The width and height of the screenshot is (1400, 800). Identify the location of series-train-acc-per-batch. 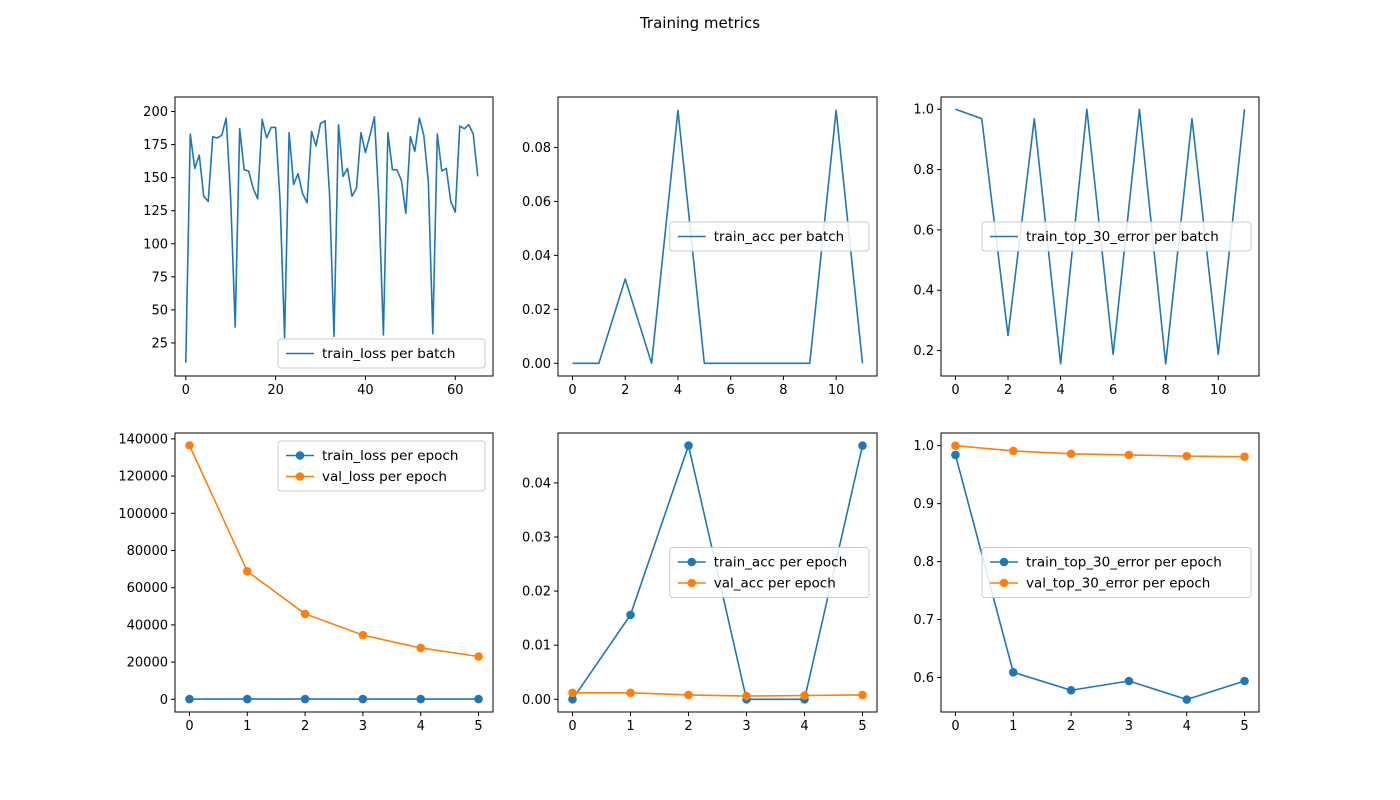
(718, 237).